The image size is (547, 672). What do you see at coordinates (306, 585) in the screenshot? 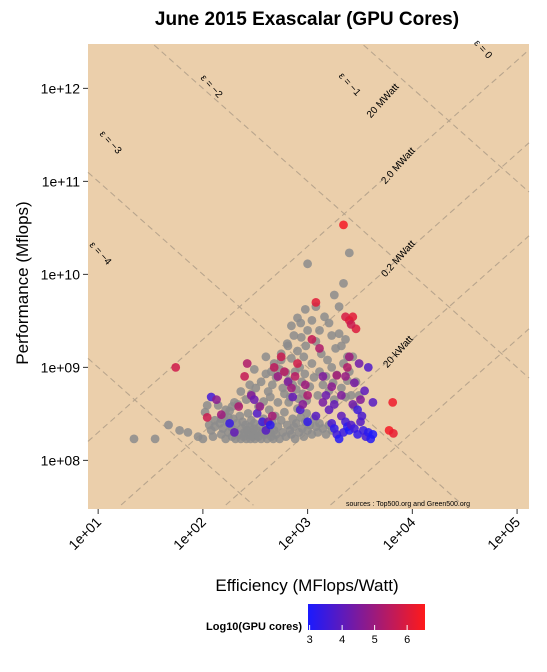
I see `x-axis-label: Efficiency (MFlops/Watt)` at bounding box center [306, 585].